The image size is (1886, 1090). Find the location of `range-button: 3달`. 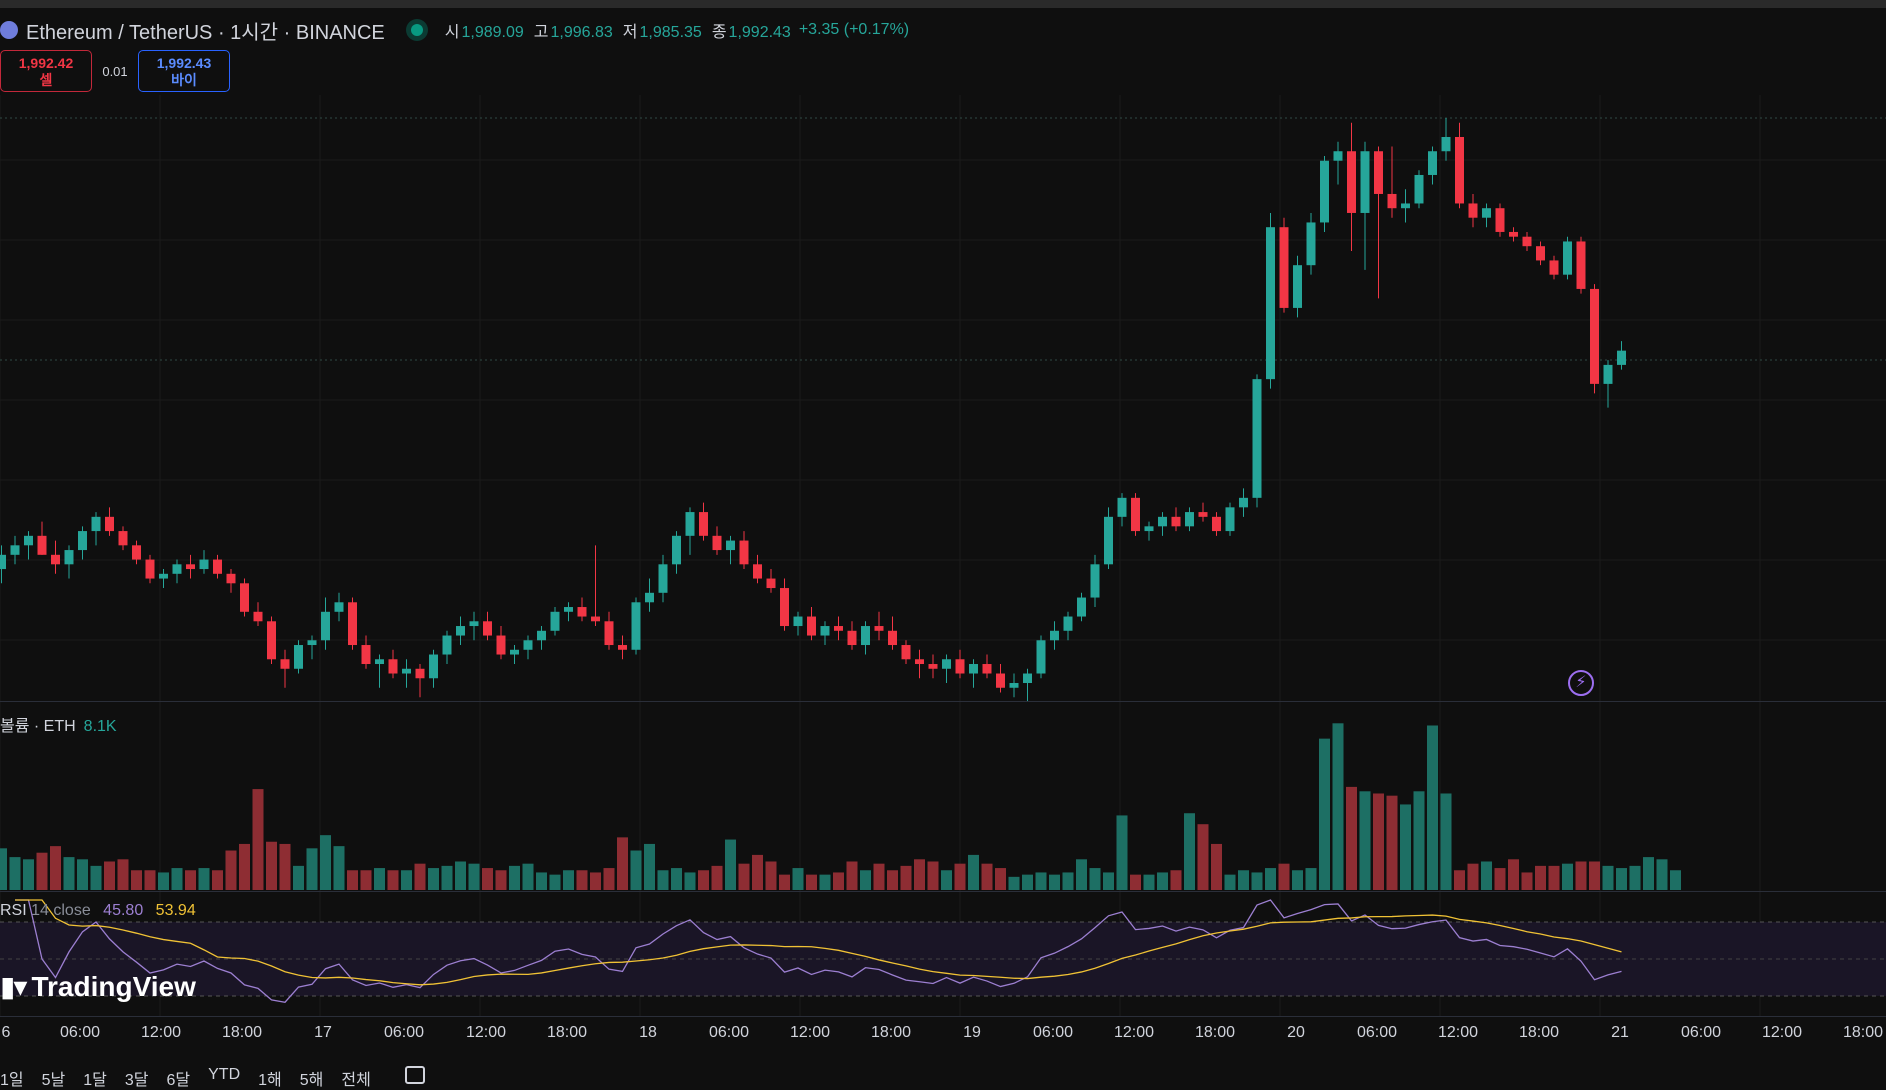

range-button: 3달 is located at coordinates (136, 1080).